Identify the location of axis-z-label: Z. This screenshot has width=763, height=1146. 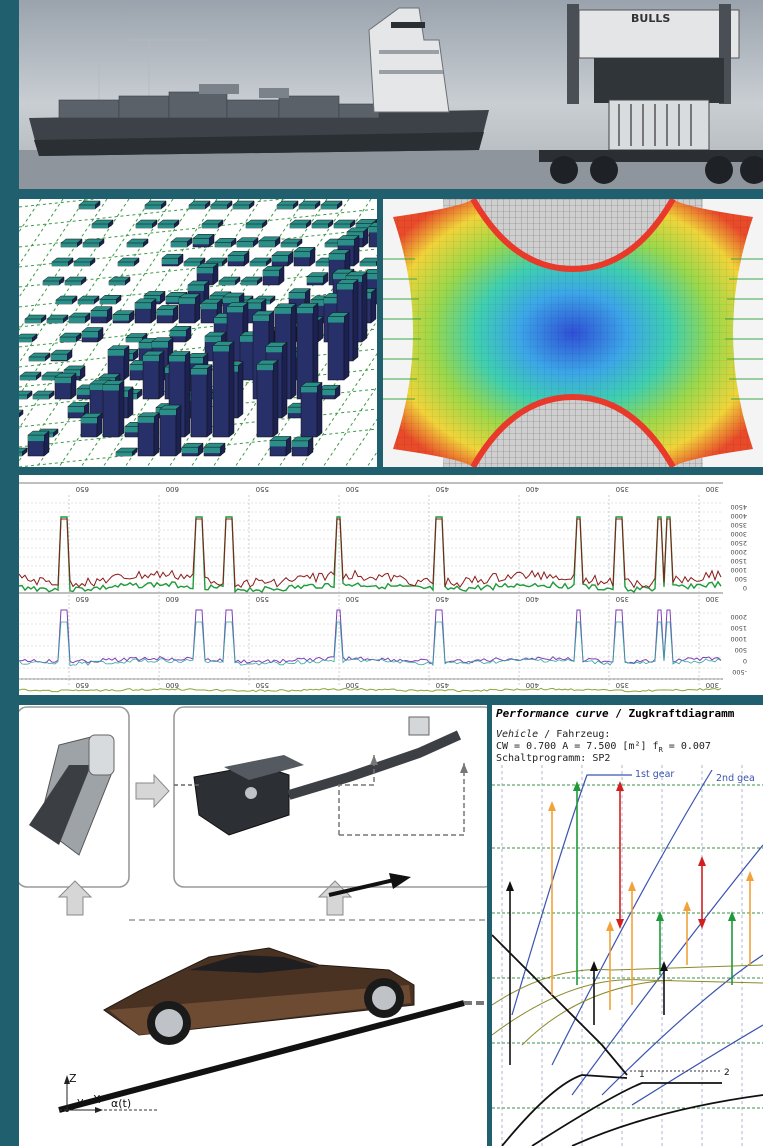
(73, 1078).